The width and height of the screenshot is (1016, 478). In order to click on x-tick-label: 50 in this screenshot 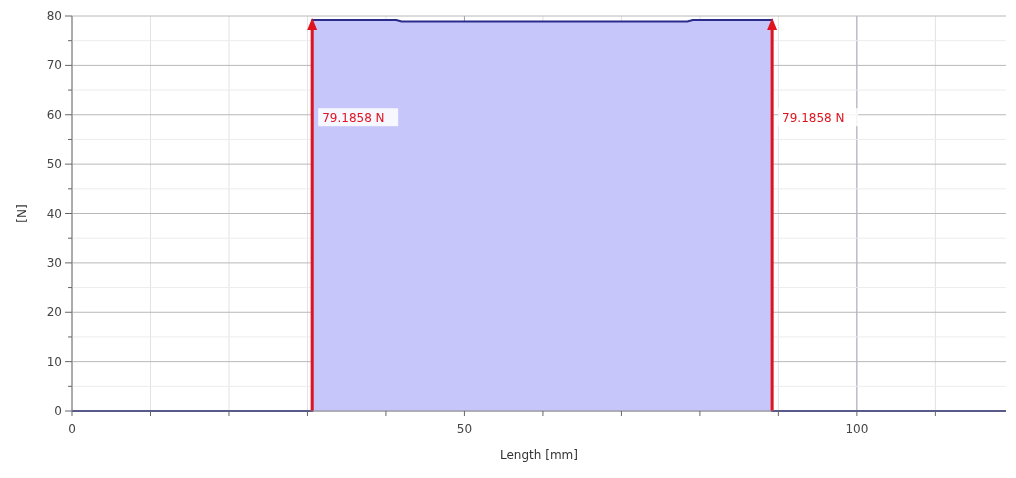, I will do `click(464, 429)`.